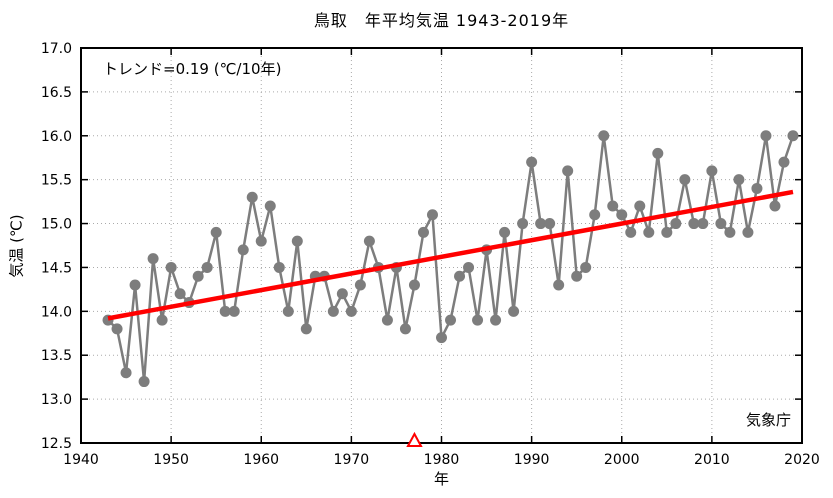  What do you see at coordinates (622, 460) in the screenshot?
I see `x-tick-label: 2000` at bounding box center [622, 460].